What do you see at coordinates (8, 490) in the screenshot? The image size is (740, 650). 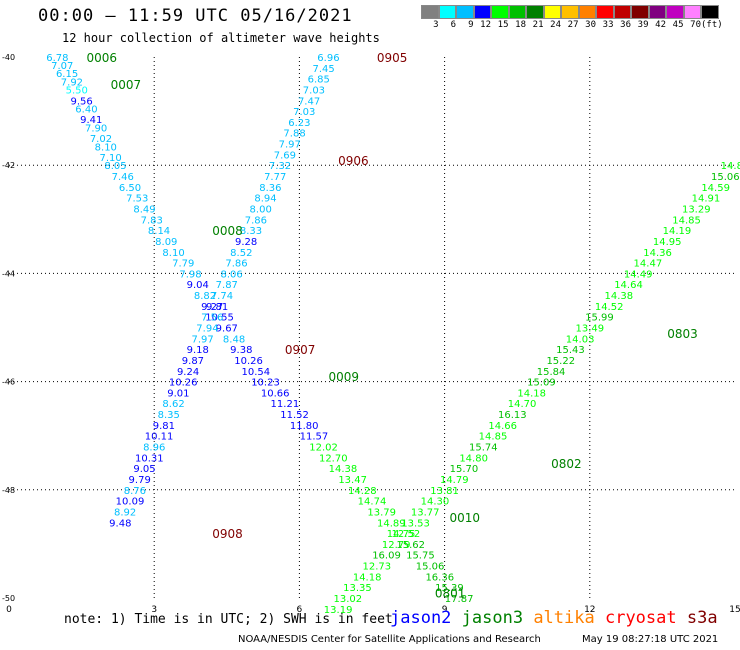 I see `y-tick-label: -48` at bounding box center [8, 490].